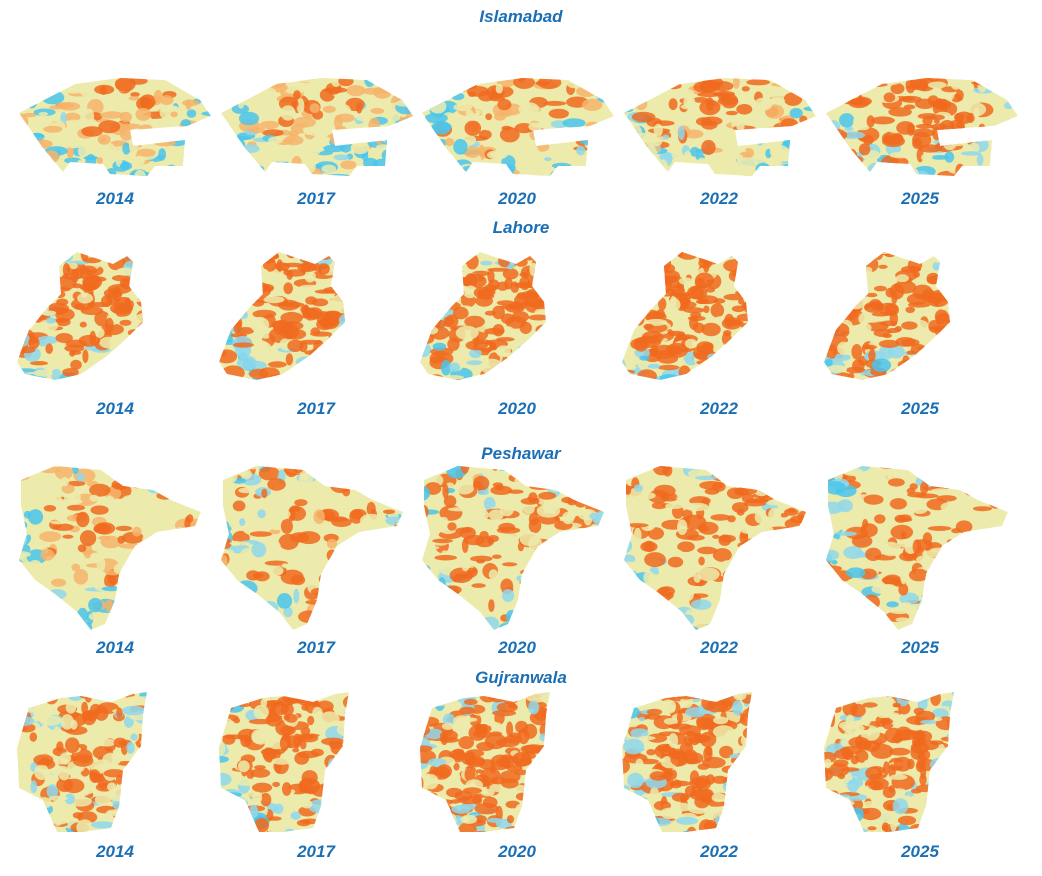 This screenshot has width=1042, height=876. What do you see at coordinates (115, 647) in the screenshot?
I see `year-label-peshawar-2014: 2014` at bounding box center [115, 647].